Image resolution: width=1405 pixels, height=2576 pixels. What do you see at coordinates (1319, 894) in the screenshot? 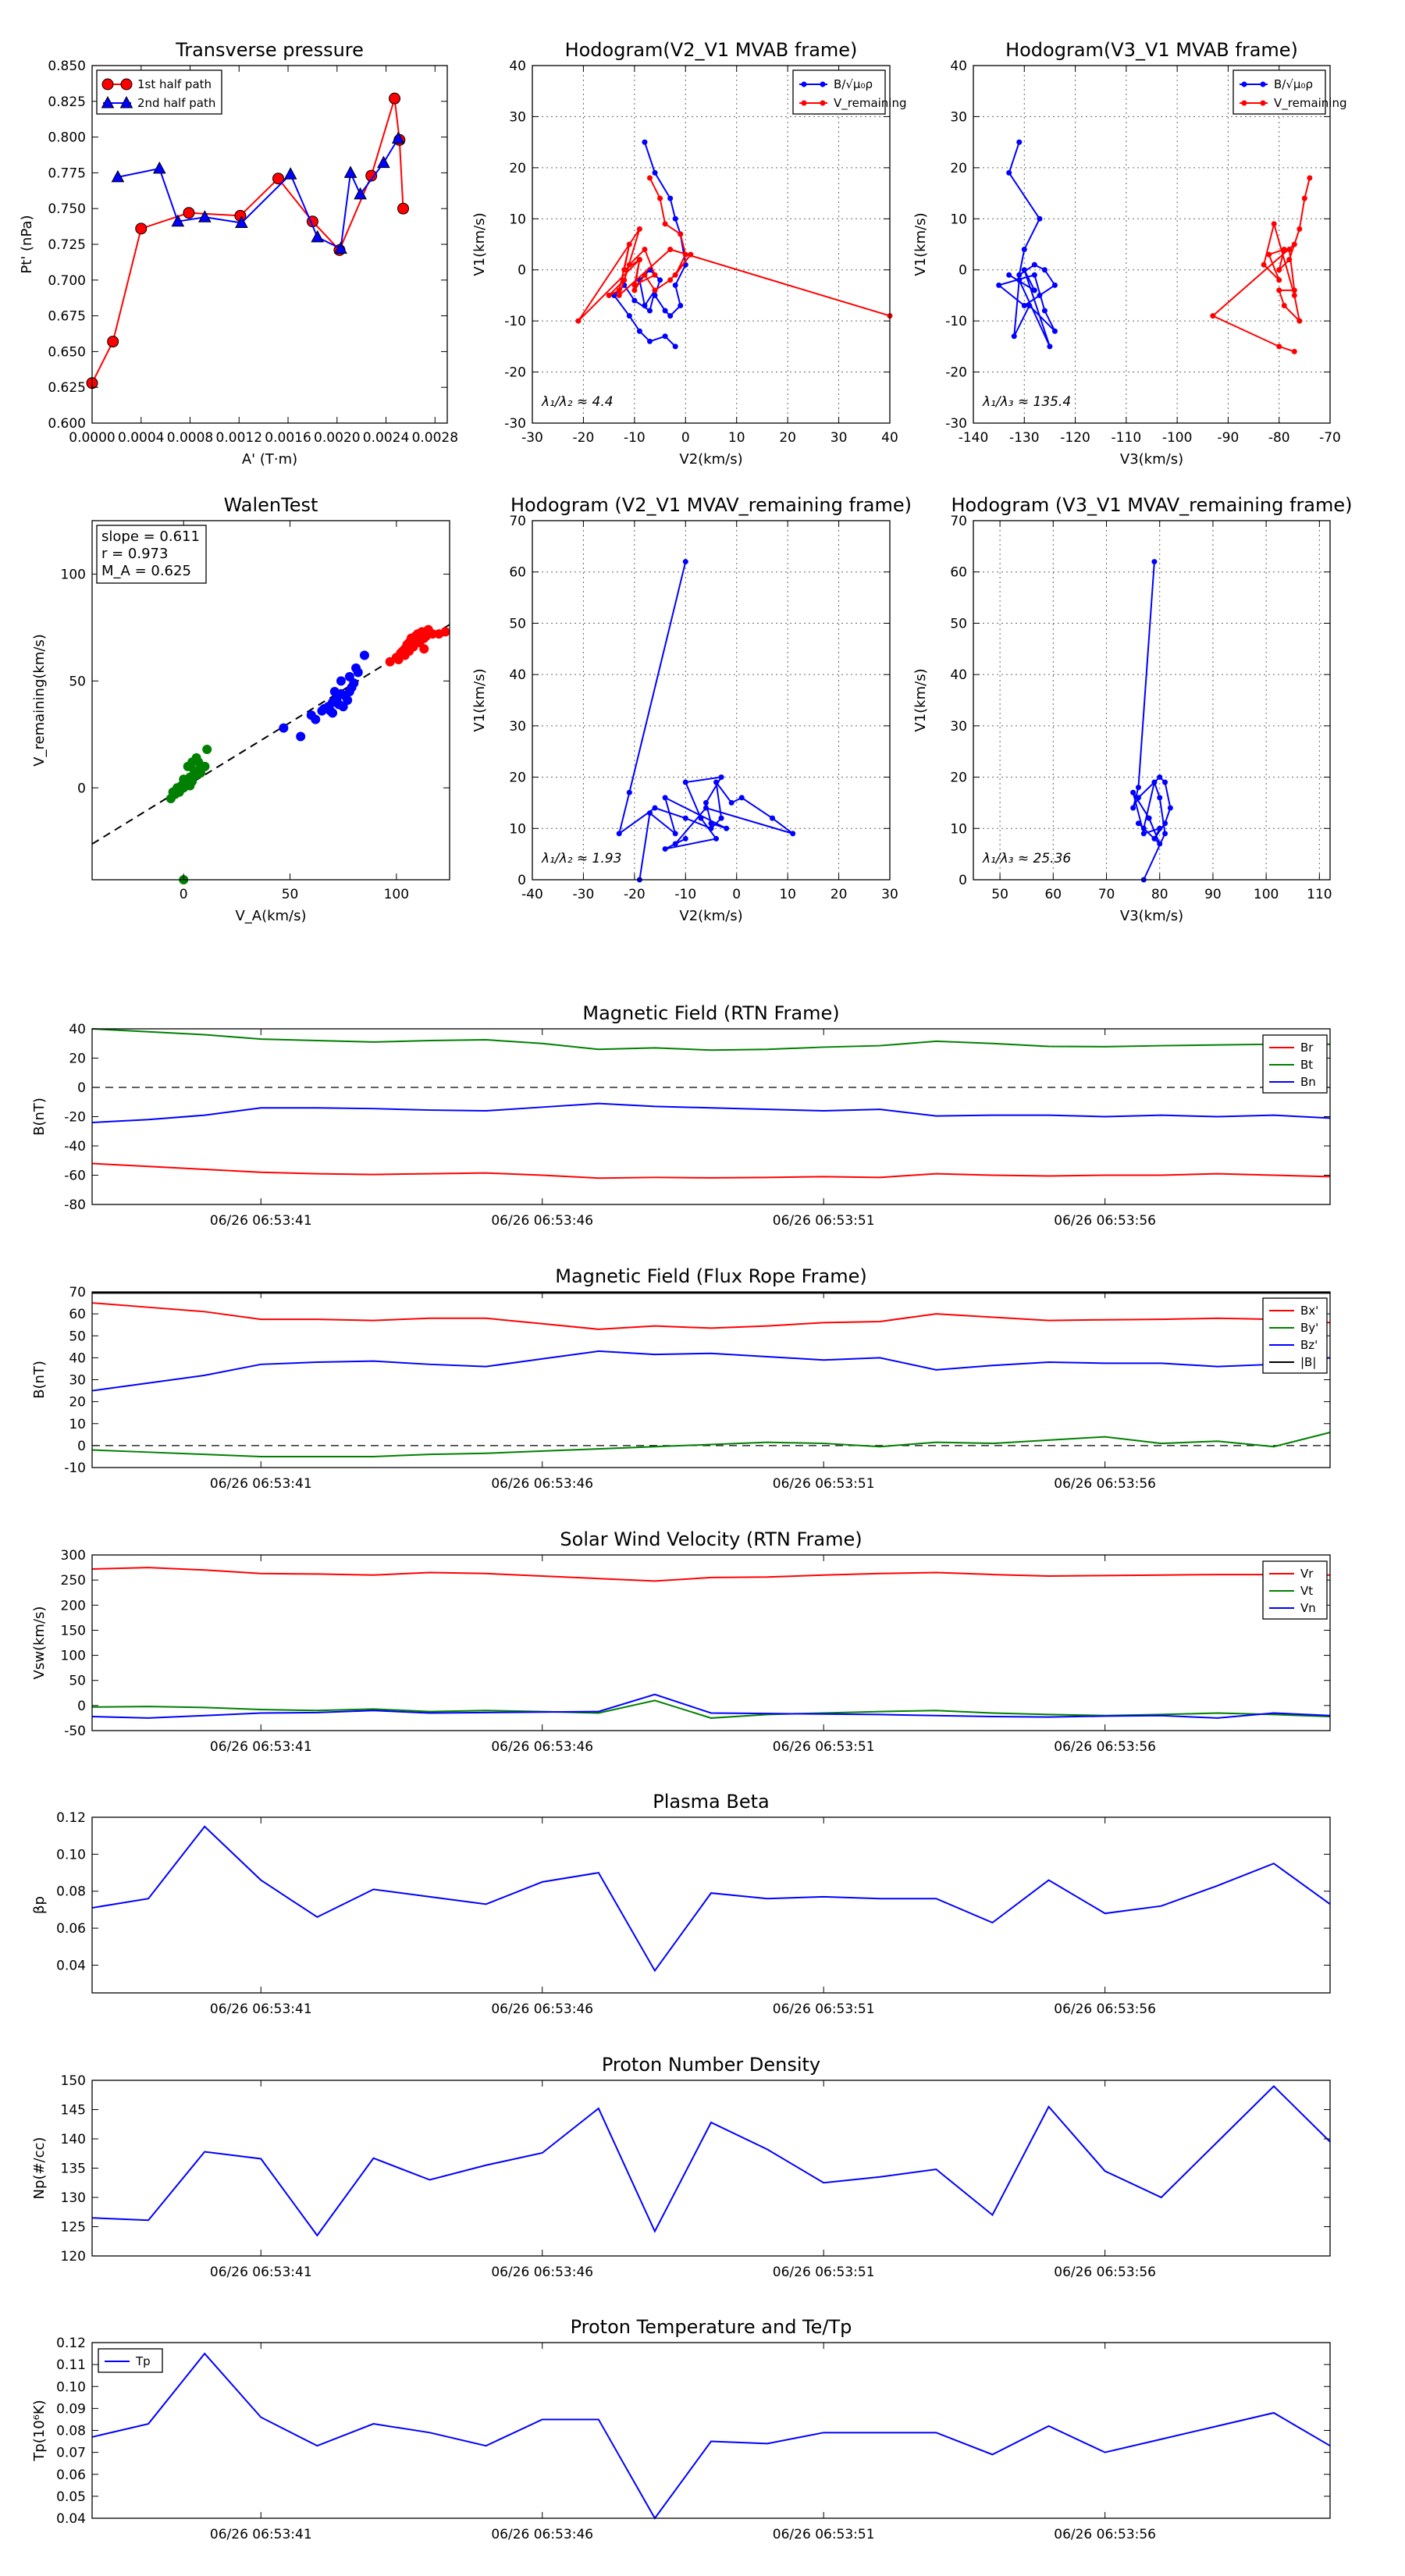
I see `x-tick-label: 110` at bounding box center [1319, 894].